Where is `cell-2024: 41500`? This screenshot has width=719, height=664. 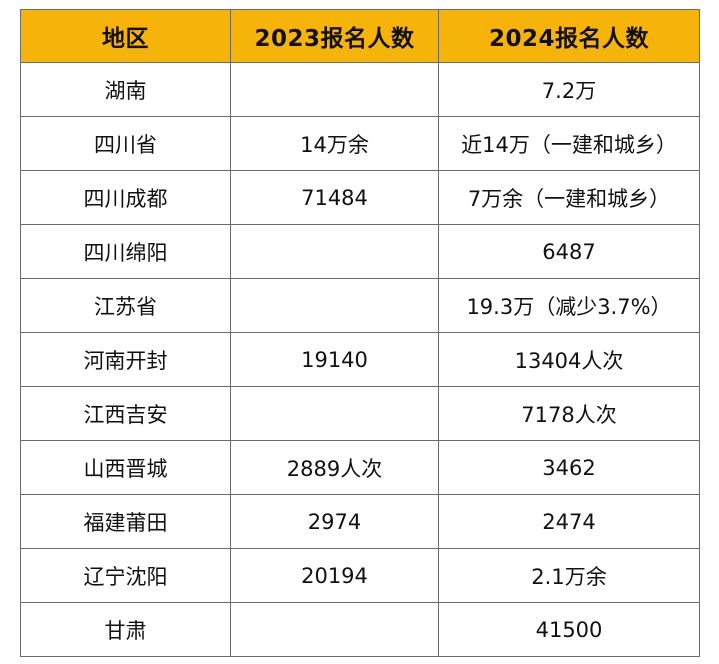 cell-2024: 41500 is located at coordinates (569, 629).